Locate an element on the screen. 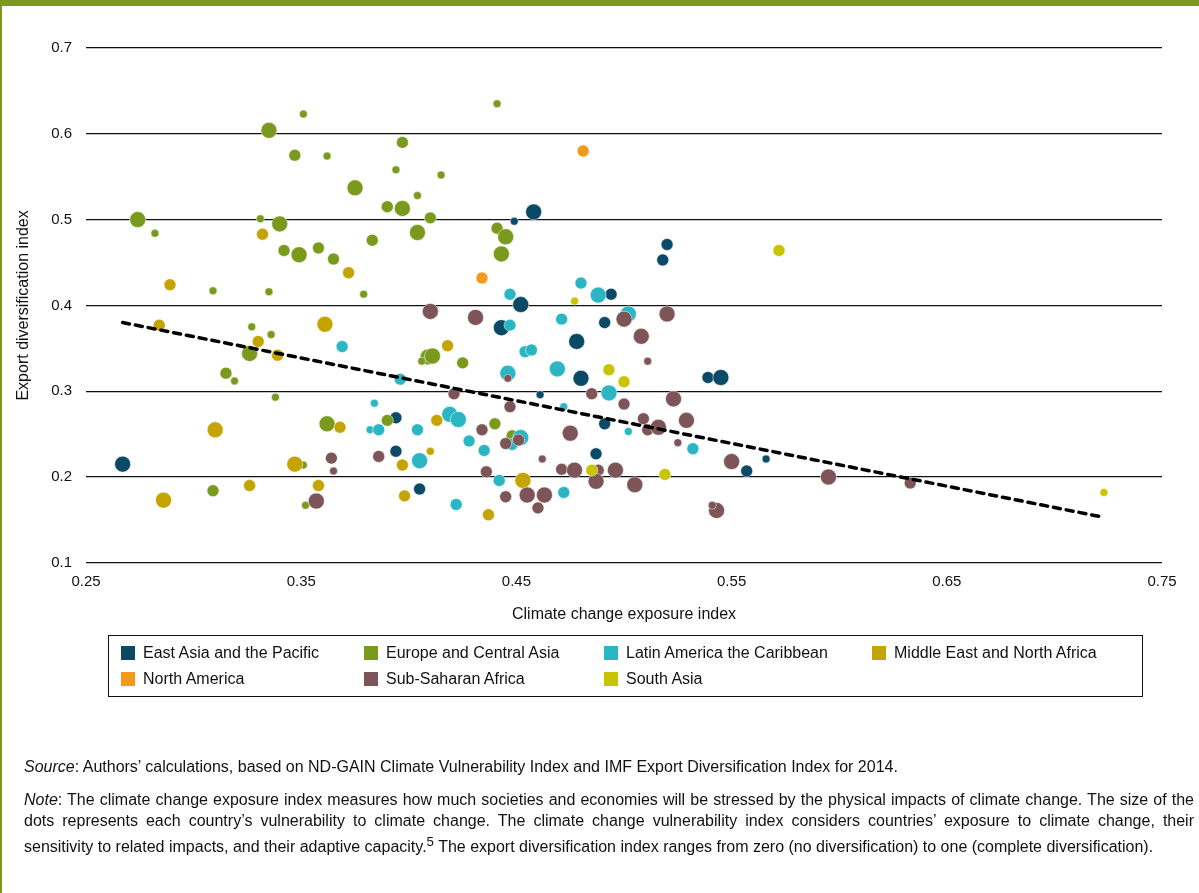 Image resolution: width=1199 pixels, height=893 pixels. legend-label: Latin America the Caribbean is located at coordinates (727, 653).